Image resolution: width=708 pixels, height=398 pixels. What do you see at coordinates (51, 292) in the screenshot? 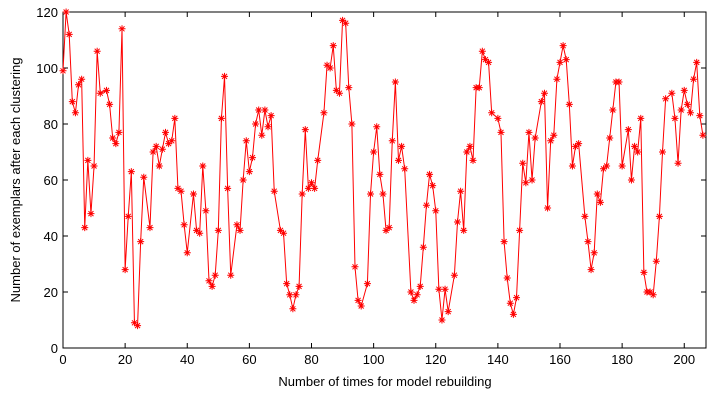
I see `y-tick-label: 20` at bounding box center [51, 292].